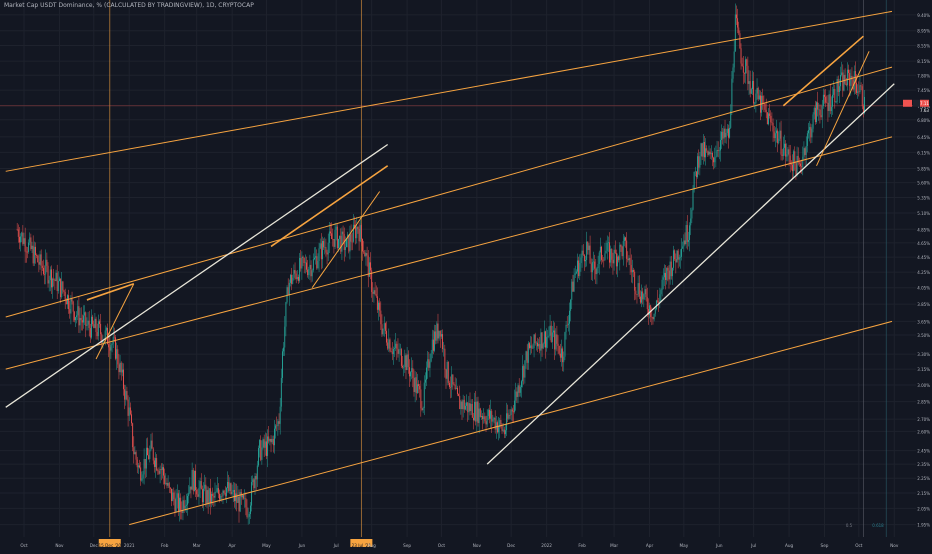  Describe the element at coordinates (923, 508) in the screenshot. I see `y-tick-label: 2.05%` at that location.